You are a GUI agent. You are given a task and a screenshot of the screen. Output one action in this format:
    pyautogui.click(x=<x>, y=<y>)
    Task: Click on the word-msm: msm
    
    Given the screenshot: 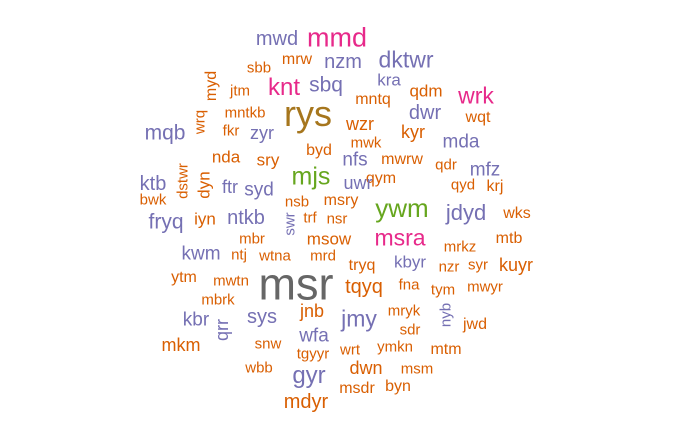 What is the action you would take?
    pyautogui.click(x=417, y=369)
    